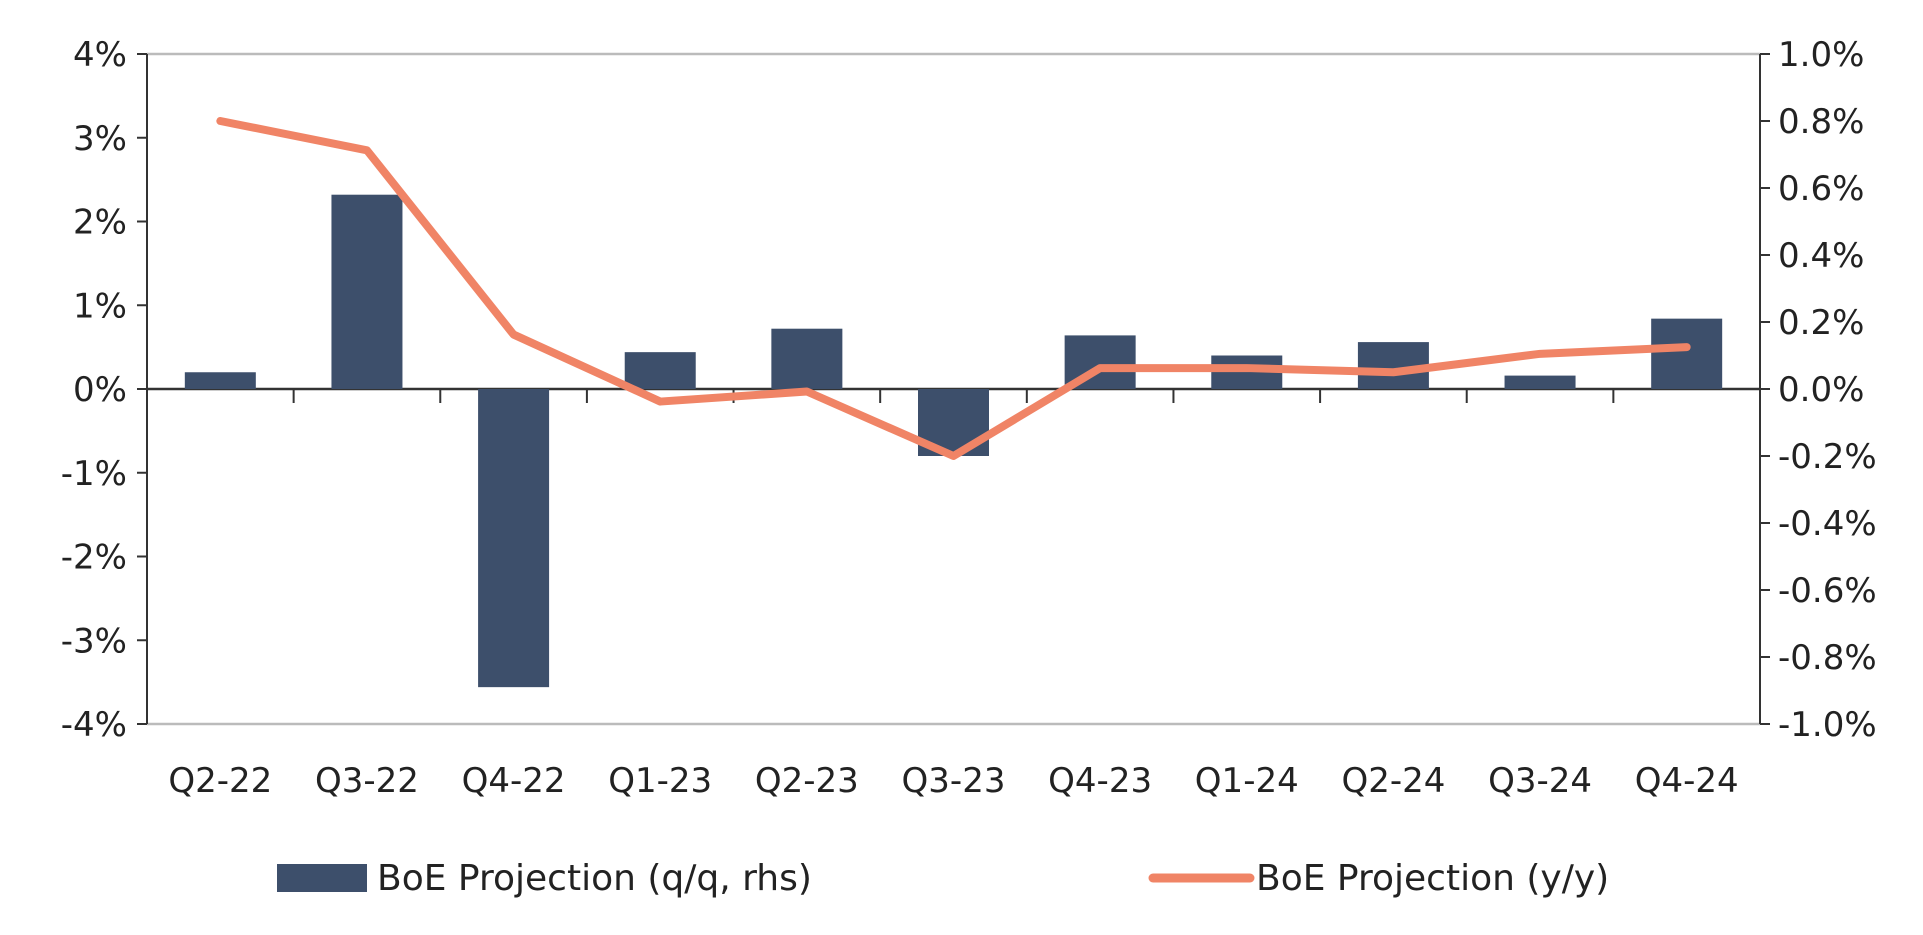 The width and height of the screenshot is (1923, 935). I want to click on x-tick-label: Q1-23, so click(660, 781).